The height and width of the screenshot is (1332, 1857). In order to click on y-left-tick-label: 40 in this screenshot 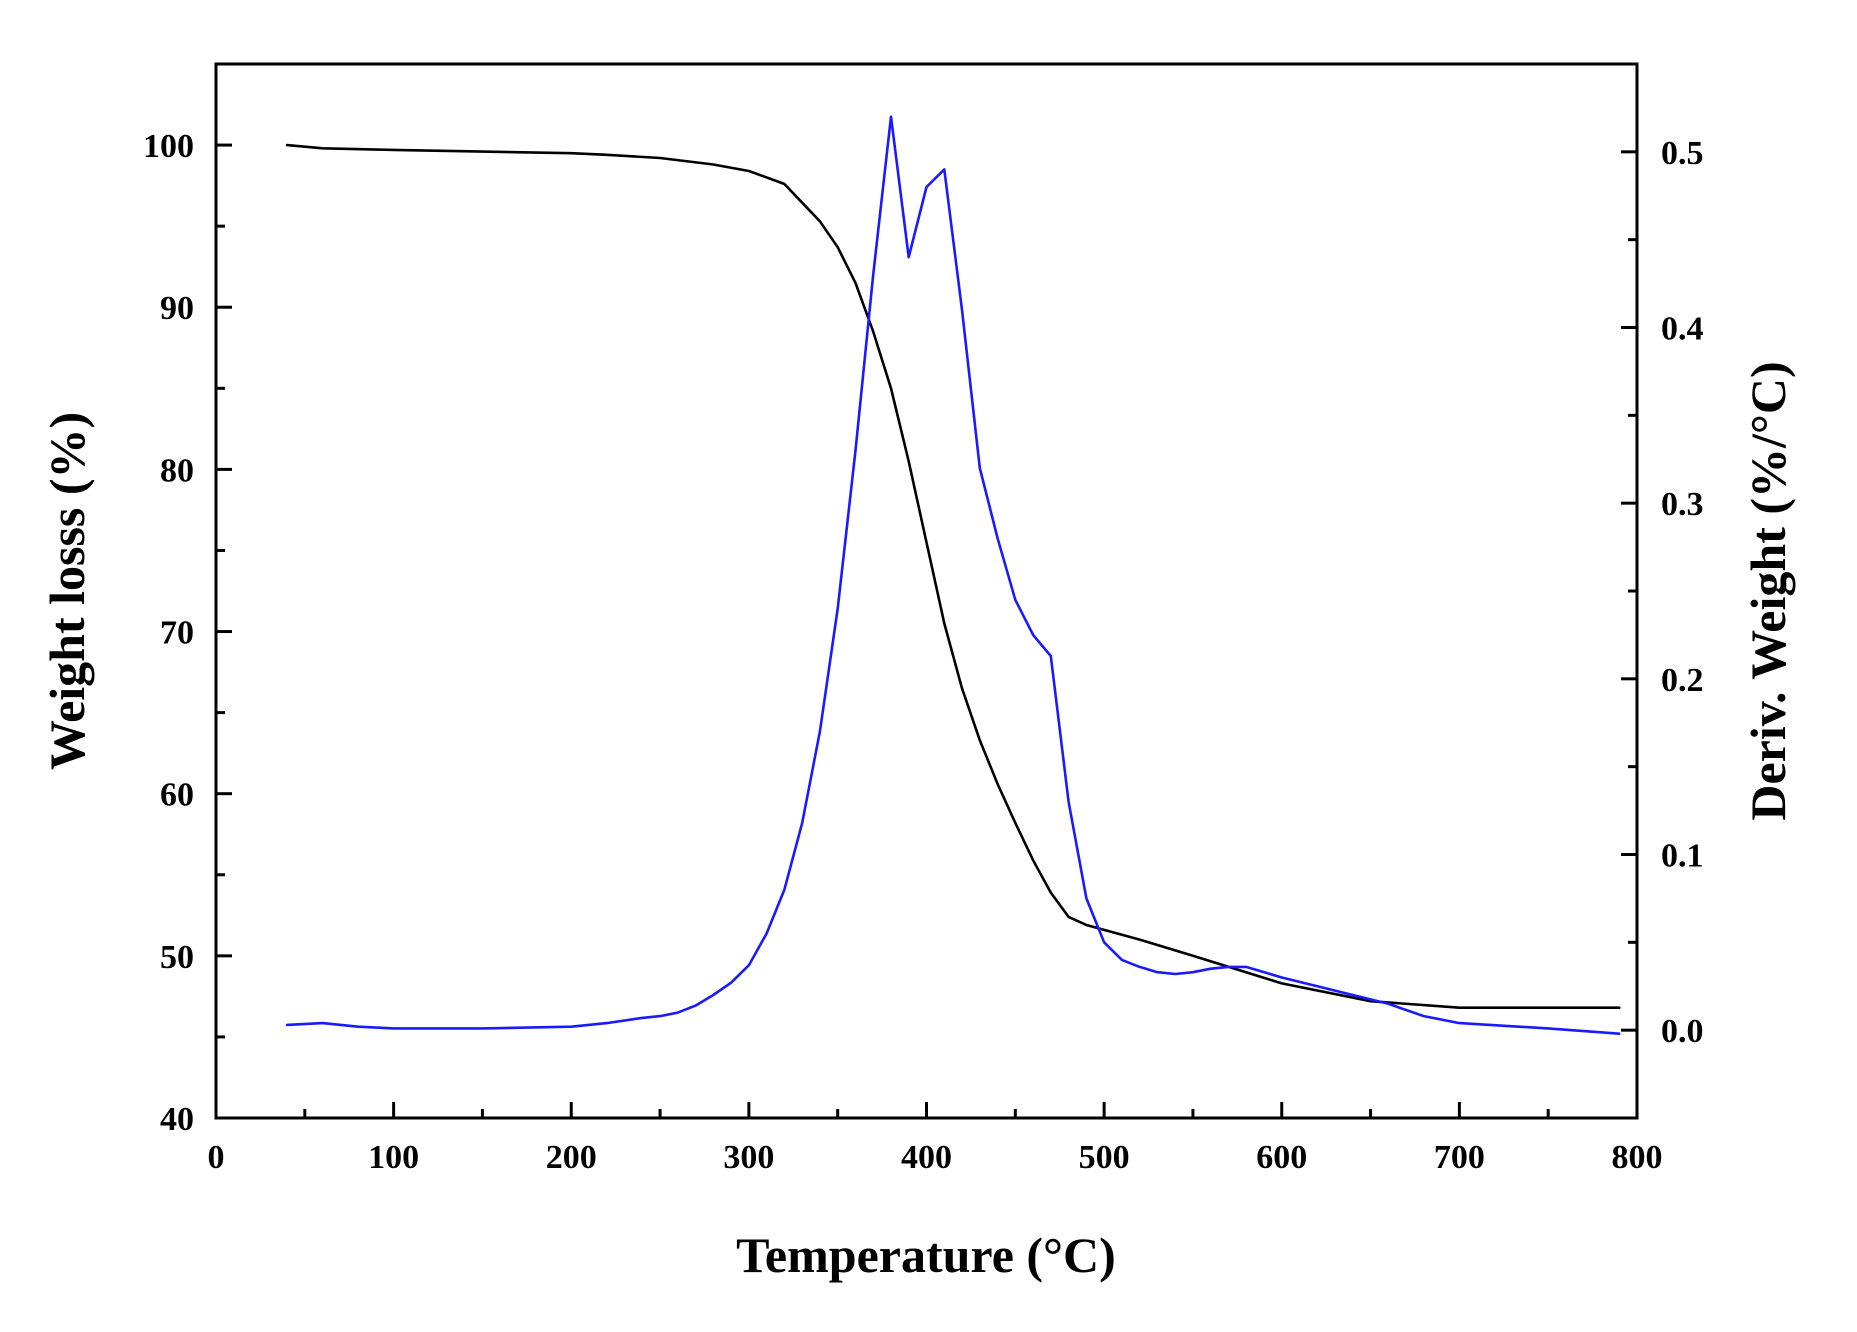, I will do `click(177, 1119)`.